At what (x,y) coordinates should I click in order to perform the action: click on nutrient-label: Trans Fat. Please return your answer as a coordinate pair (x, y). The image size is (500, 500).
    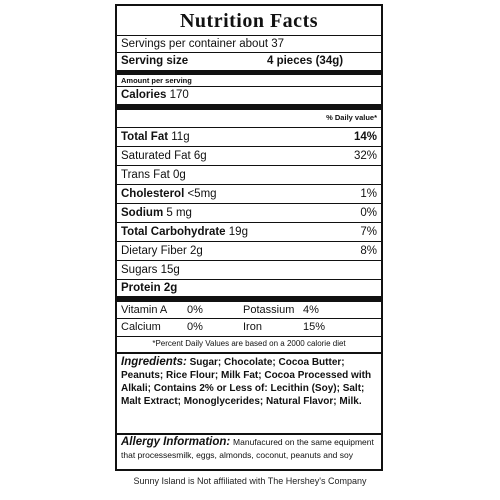
    Looking at the image, I should click on (145, 175).